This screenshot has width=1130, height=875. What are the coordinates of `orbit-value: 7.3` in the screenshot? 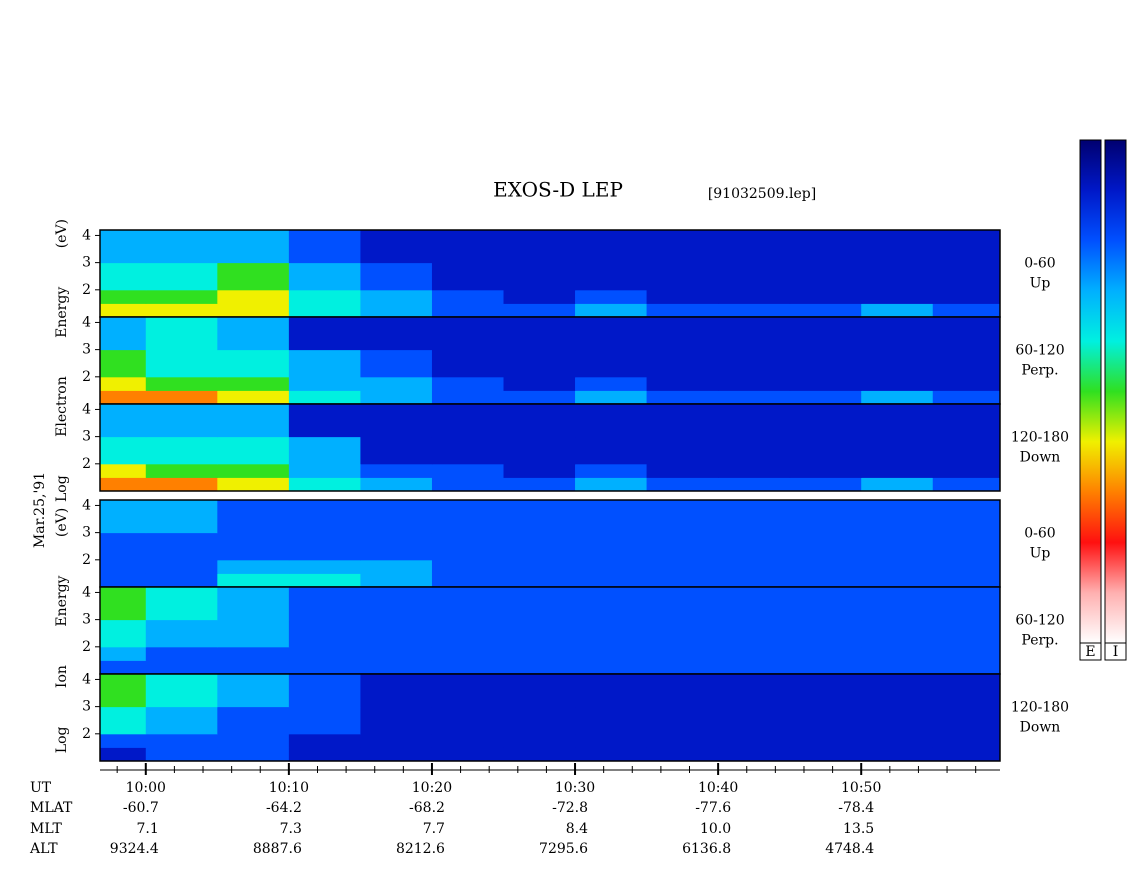 It's located at (291, 829).